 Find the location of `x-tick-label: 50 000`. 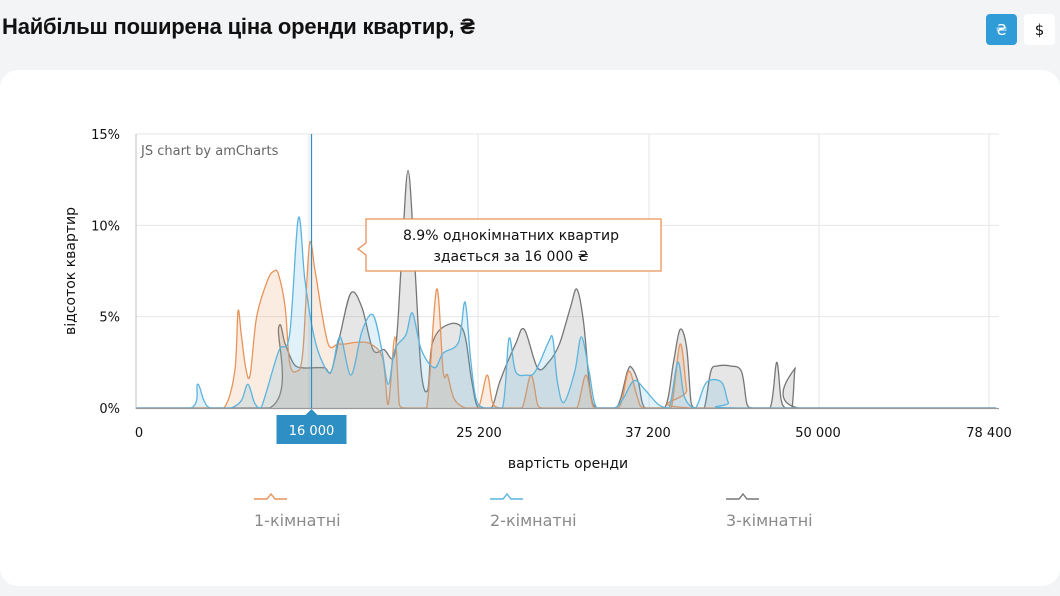

x-tick-label: 50 000 is located at coordinates (818, 433).